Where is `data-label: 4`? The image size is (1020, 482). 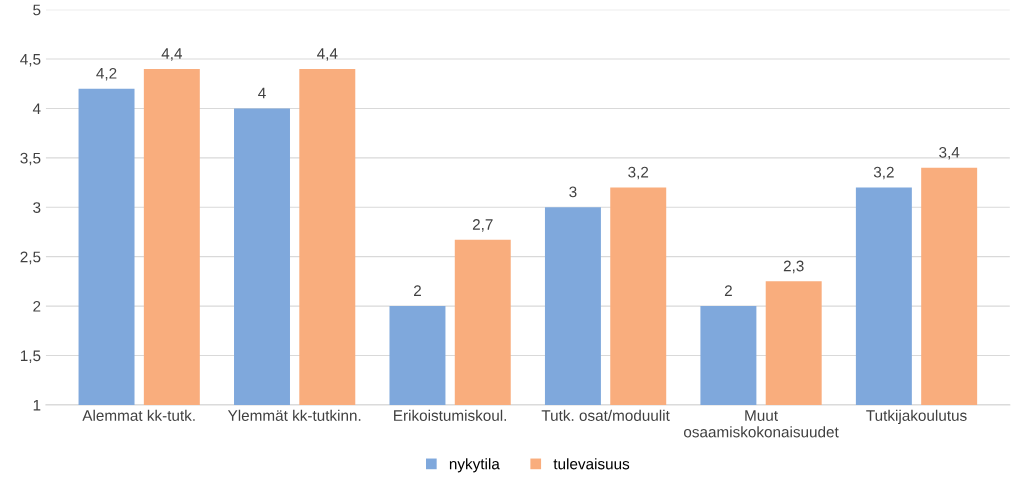
data-label: 4 is located at coordinates (262, 93).